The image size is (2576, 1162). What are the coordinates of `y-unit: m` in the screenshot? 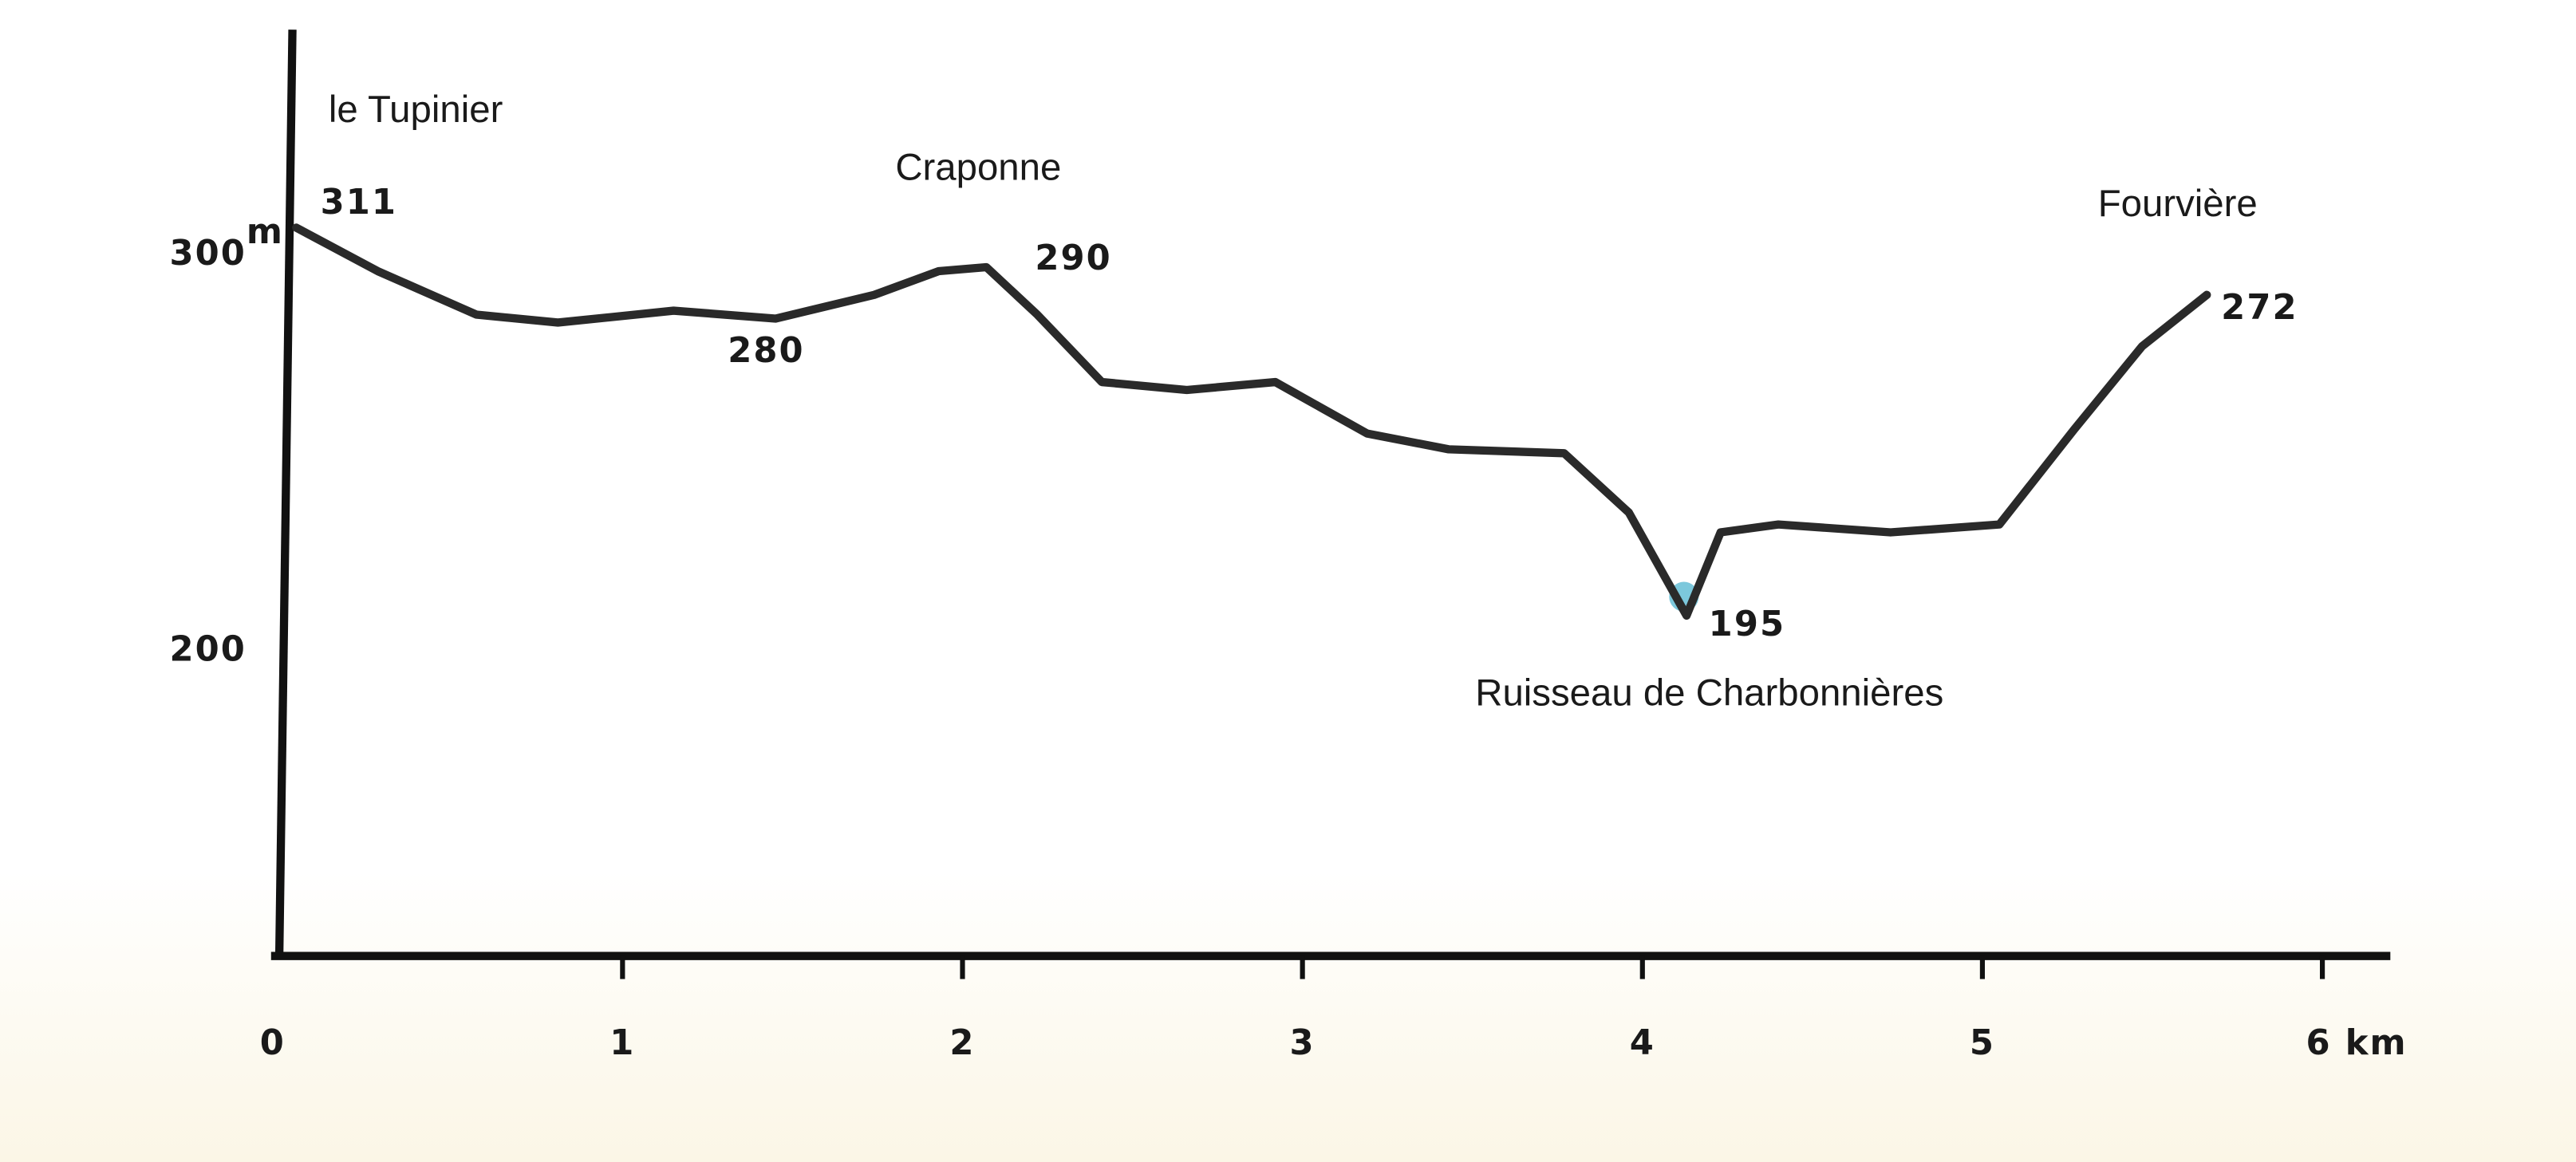 It's located at (265, 232).